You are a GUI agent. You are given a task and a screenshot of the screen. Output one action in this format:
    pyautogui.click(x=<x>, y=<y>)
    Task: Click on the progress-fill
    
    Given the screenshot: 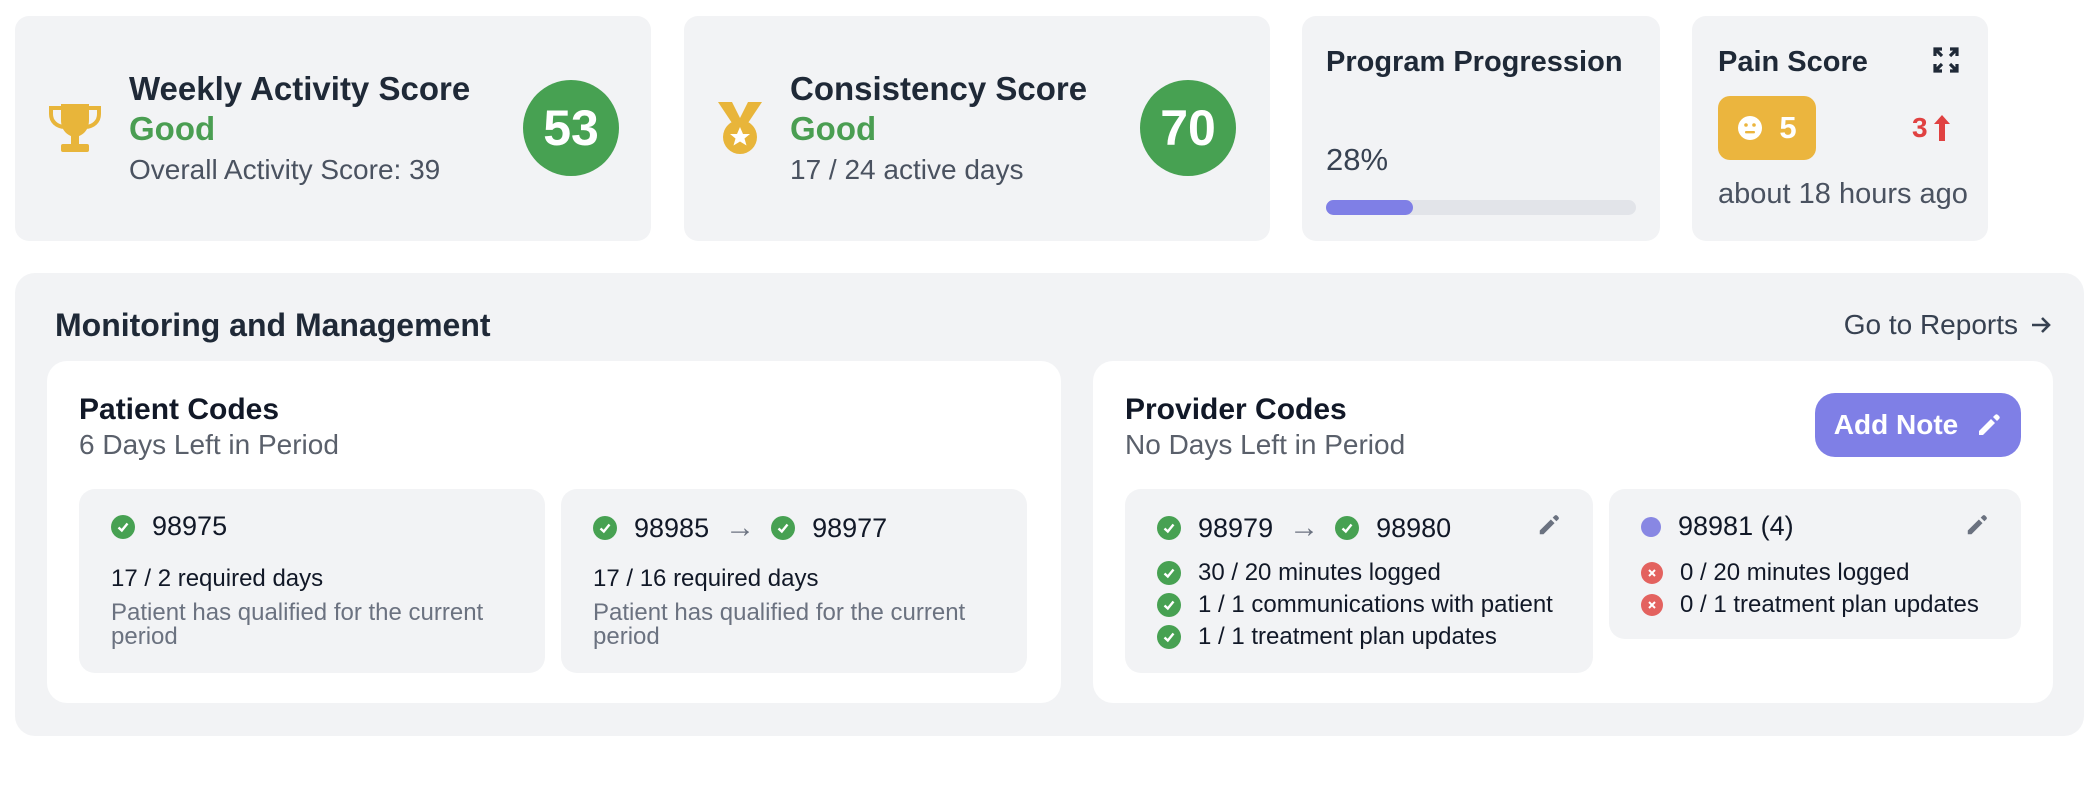 What is the action you would take?
    pyautogui.click(x=1369, y=207)
    